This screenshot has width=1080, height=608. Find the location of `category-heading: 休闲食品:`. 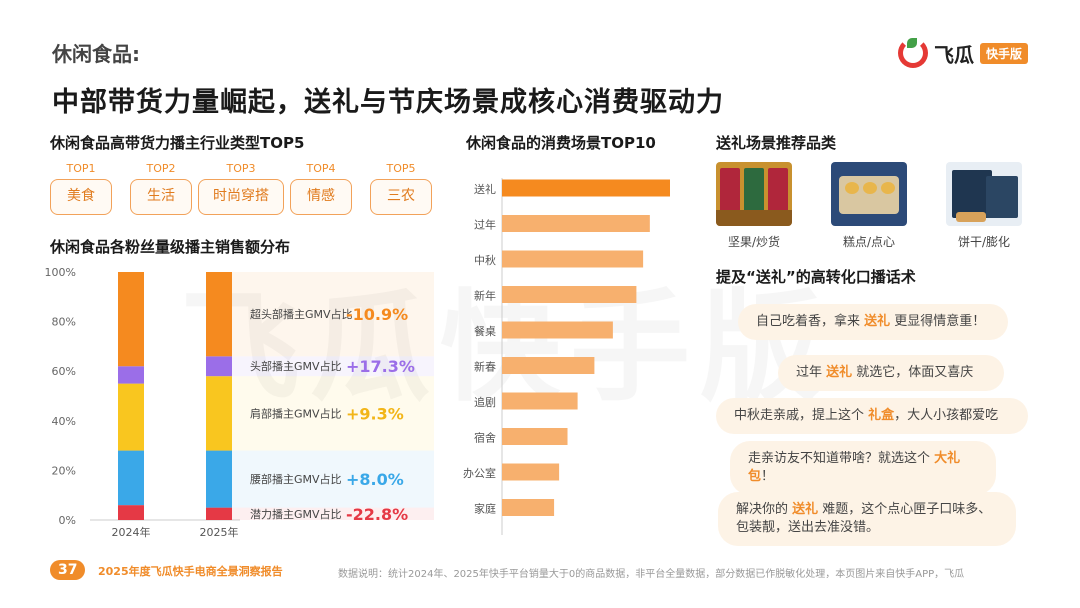

category-heading: 休闲食品: is located at coordinates (96, 54).